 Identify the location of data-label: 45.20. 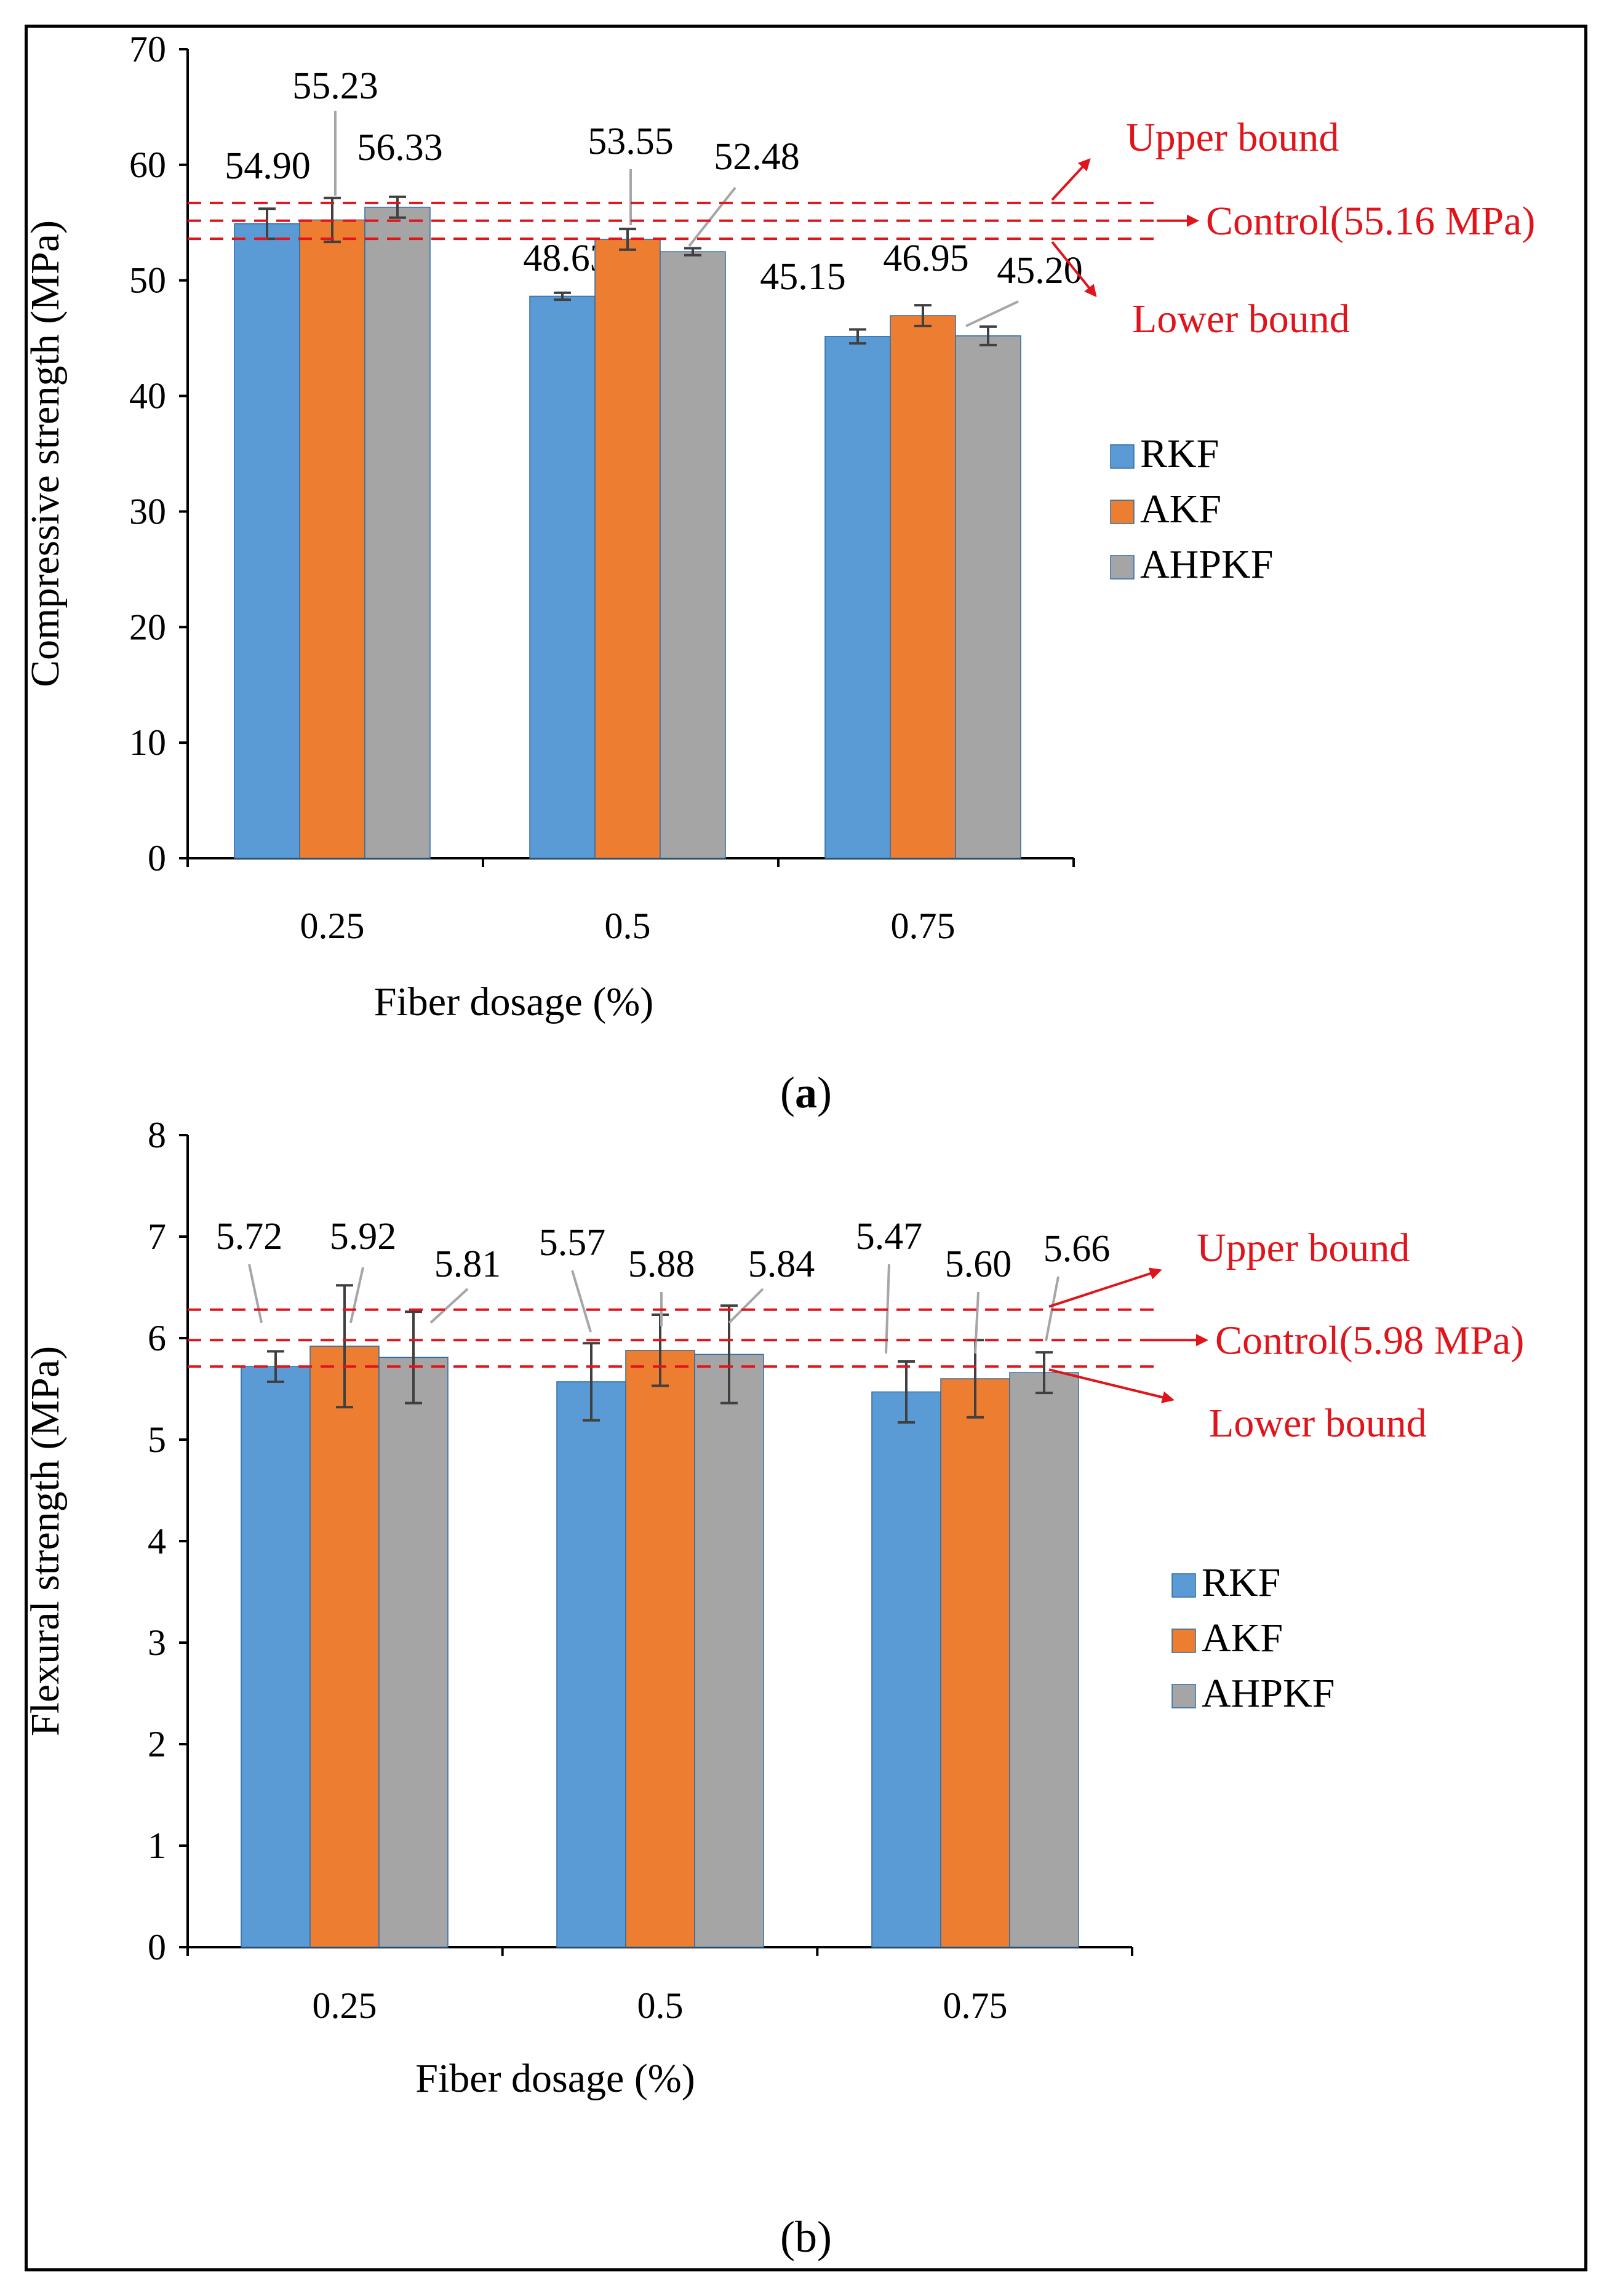
(1040, 271).